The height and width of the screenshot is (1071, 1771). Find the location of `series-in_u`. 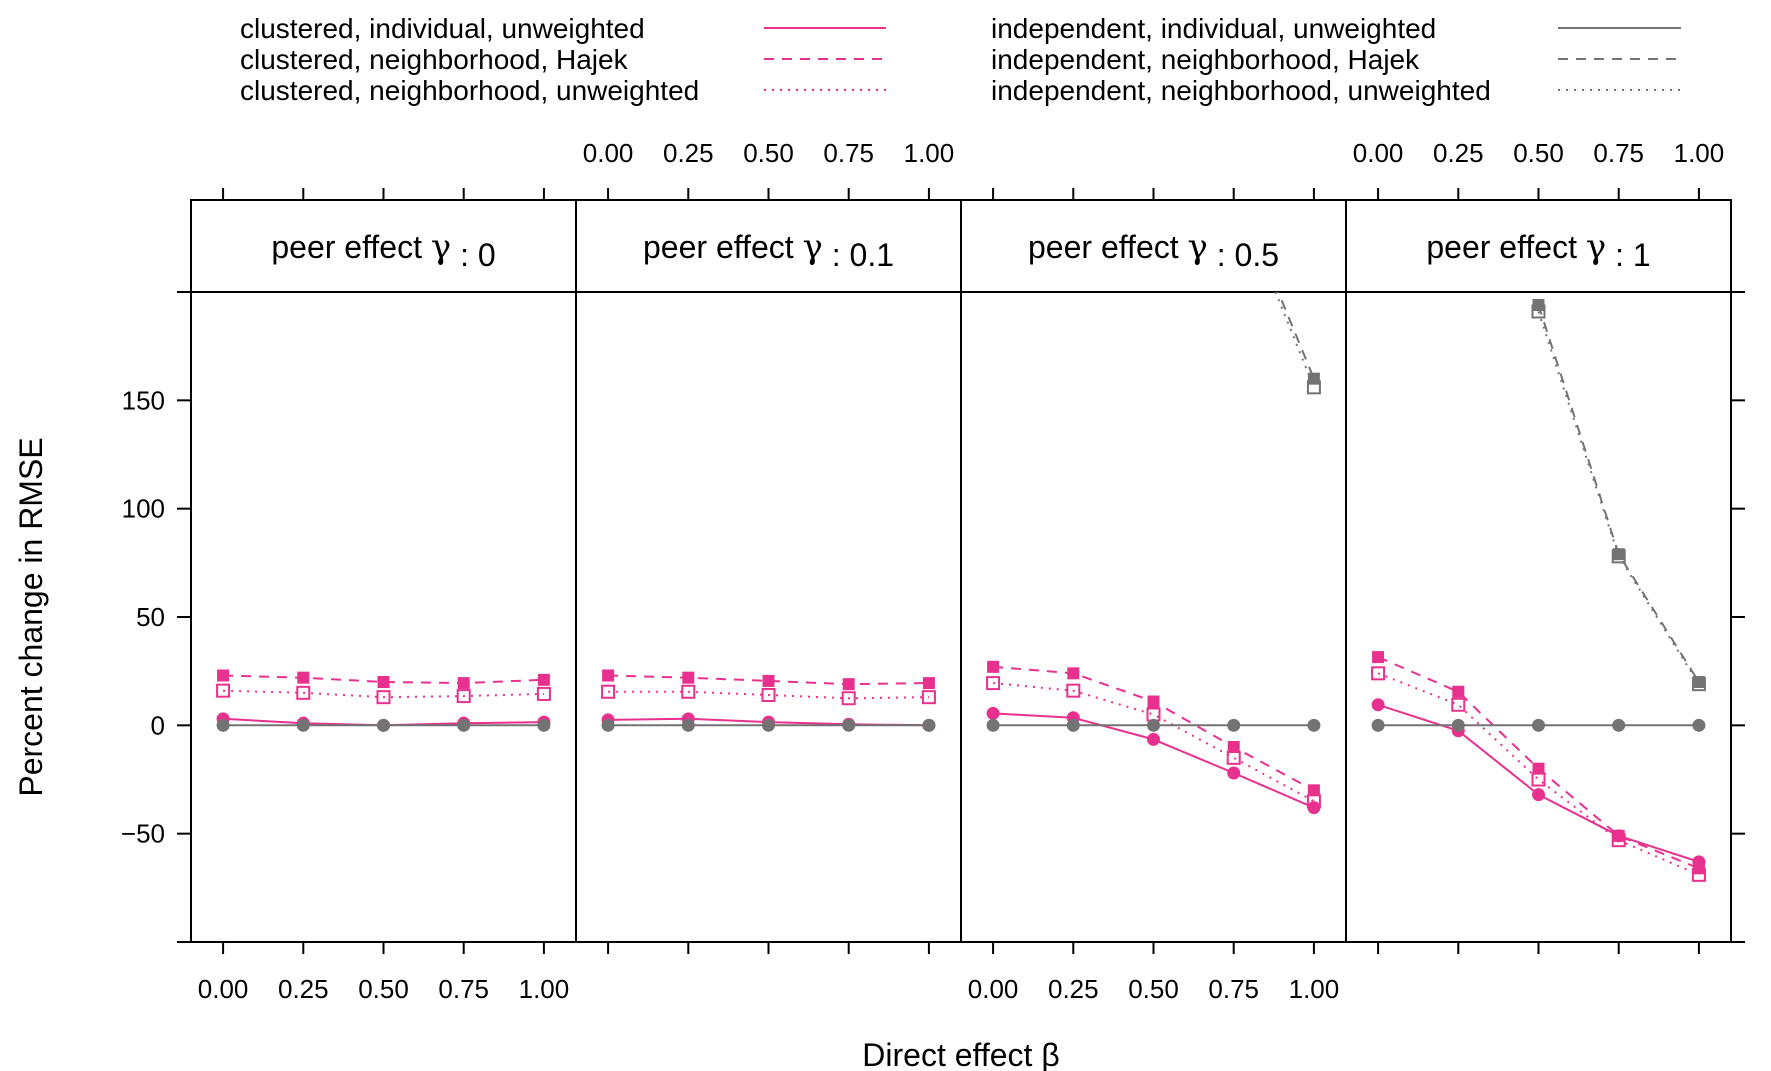

series-in_u is located at coordinates (1618, 498).